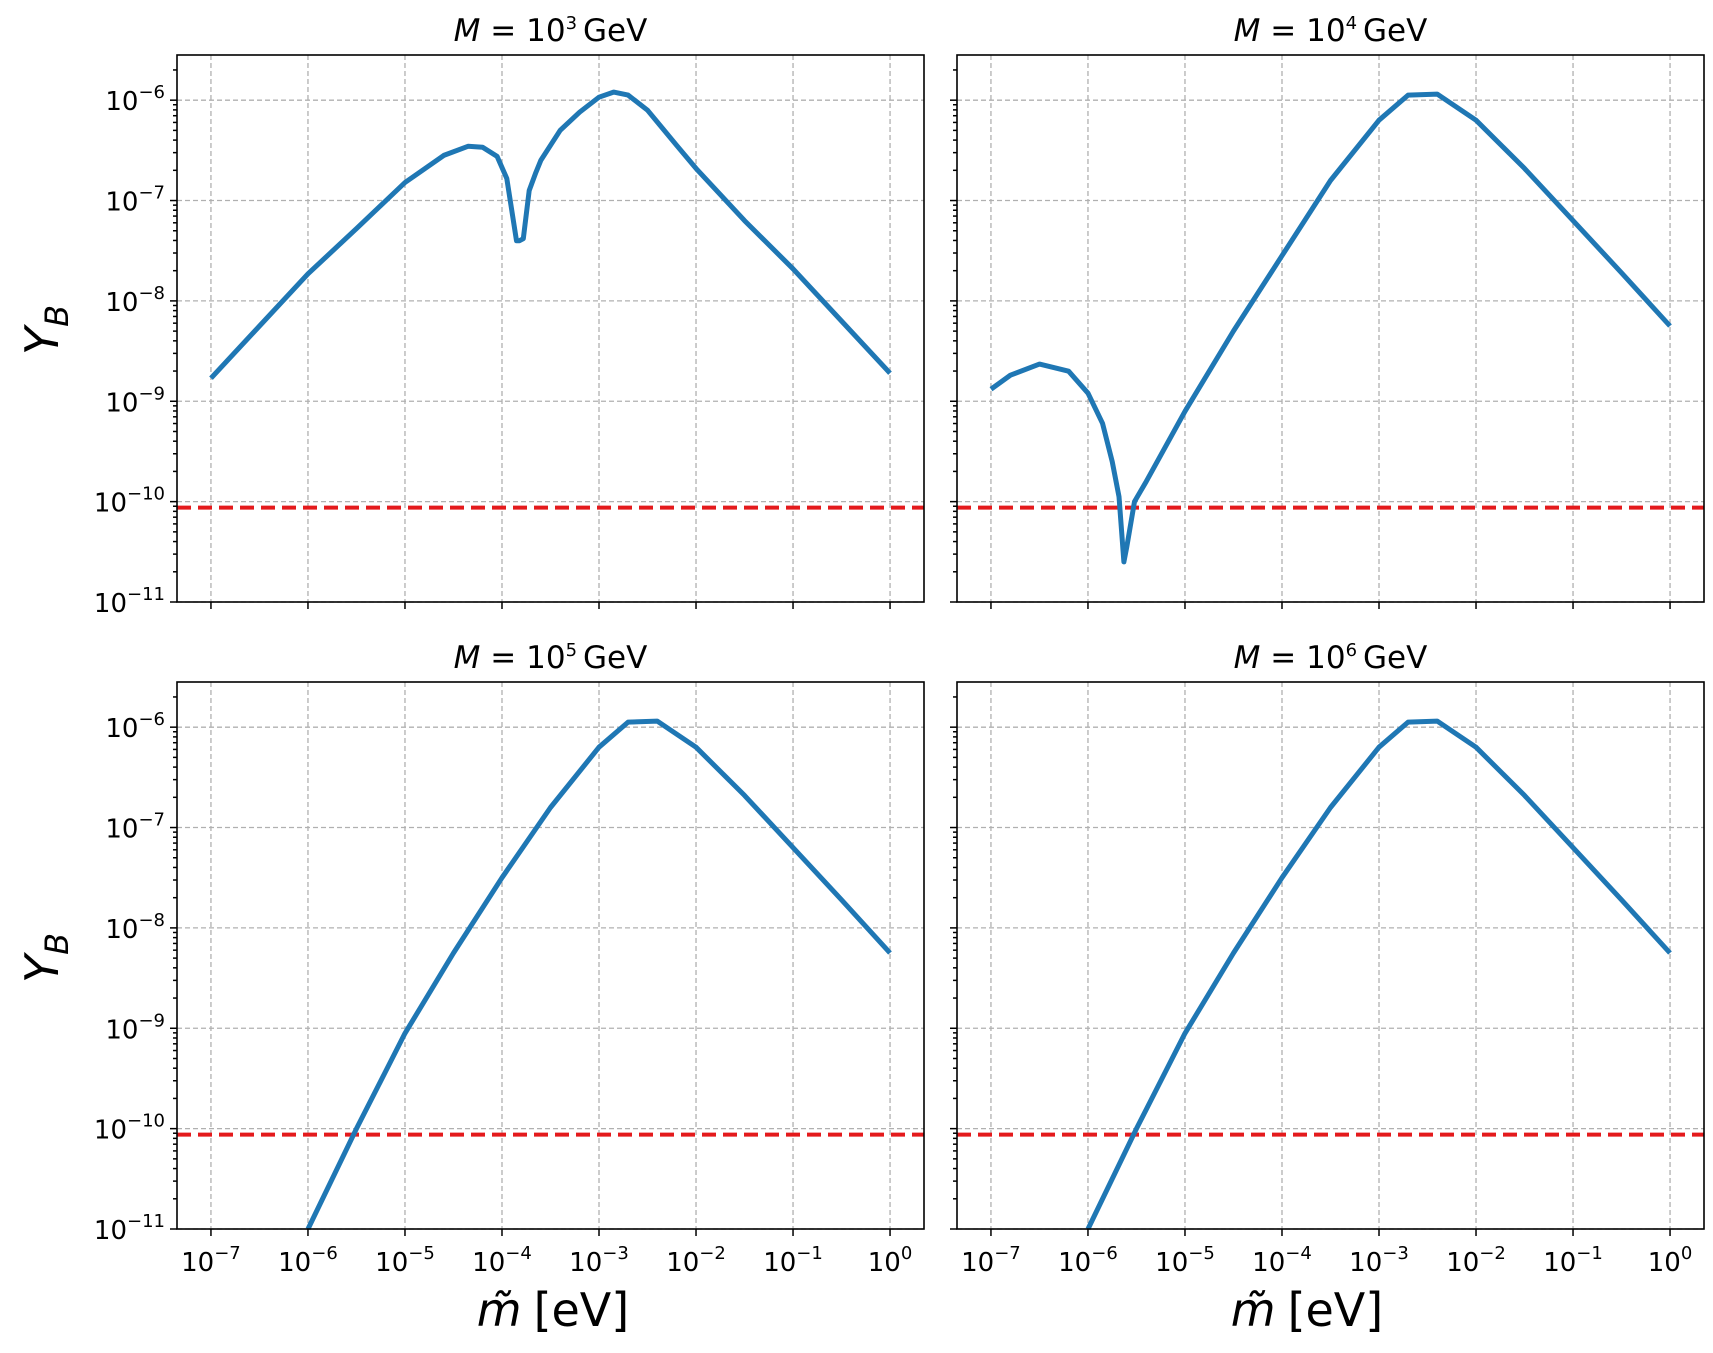 The width and height of the screenshot is (1713, 1353). What do you see at coordinates (551, 658) in the screenshot?
I see `panel-title: M = 105 GeV` at bounding box center [551, 658].